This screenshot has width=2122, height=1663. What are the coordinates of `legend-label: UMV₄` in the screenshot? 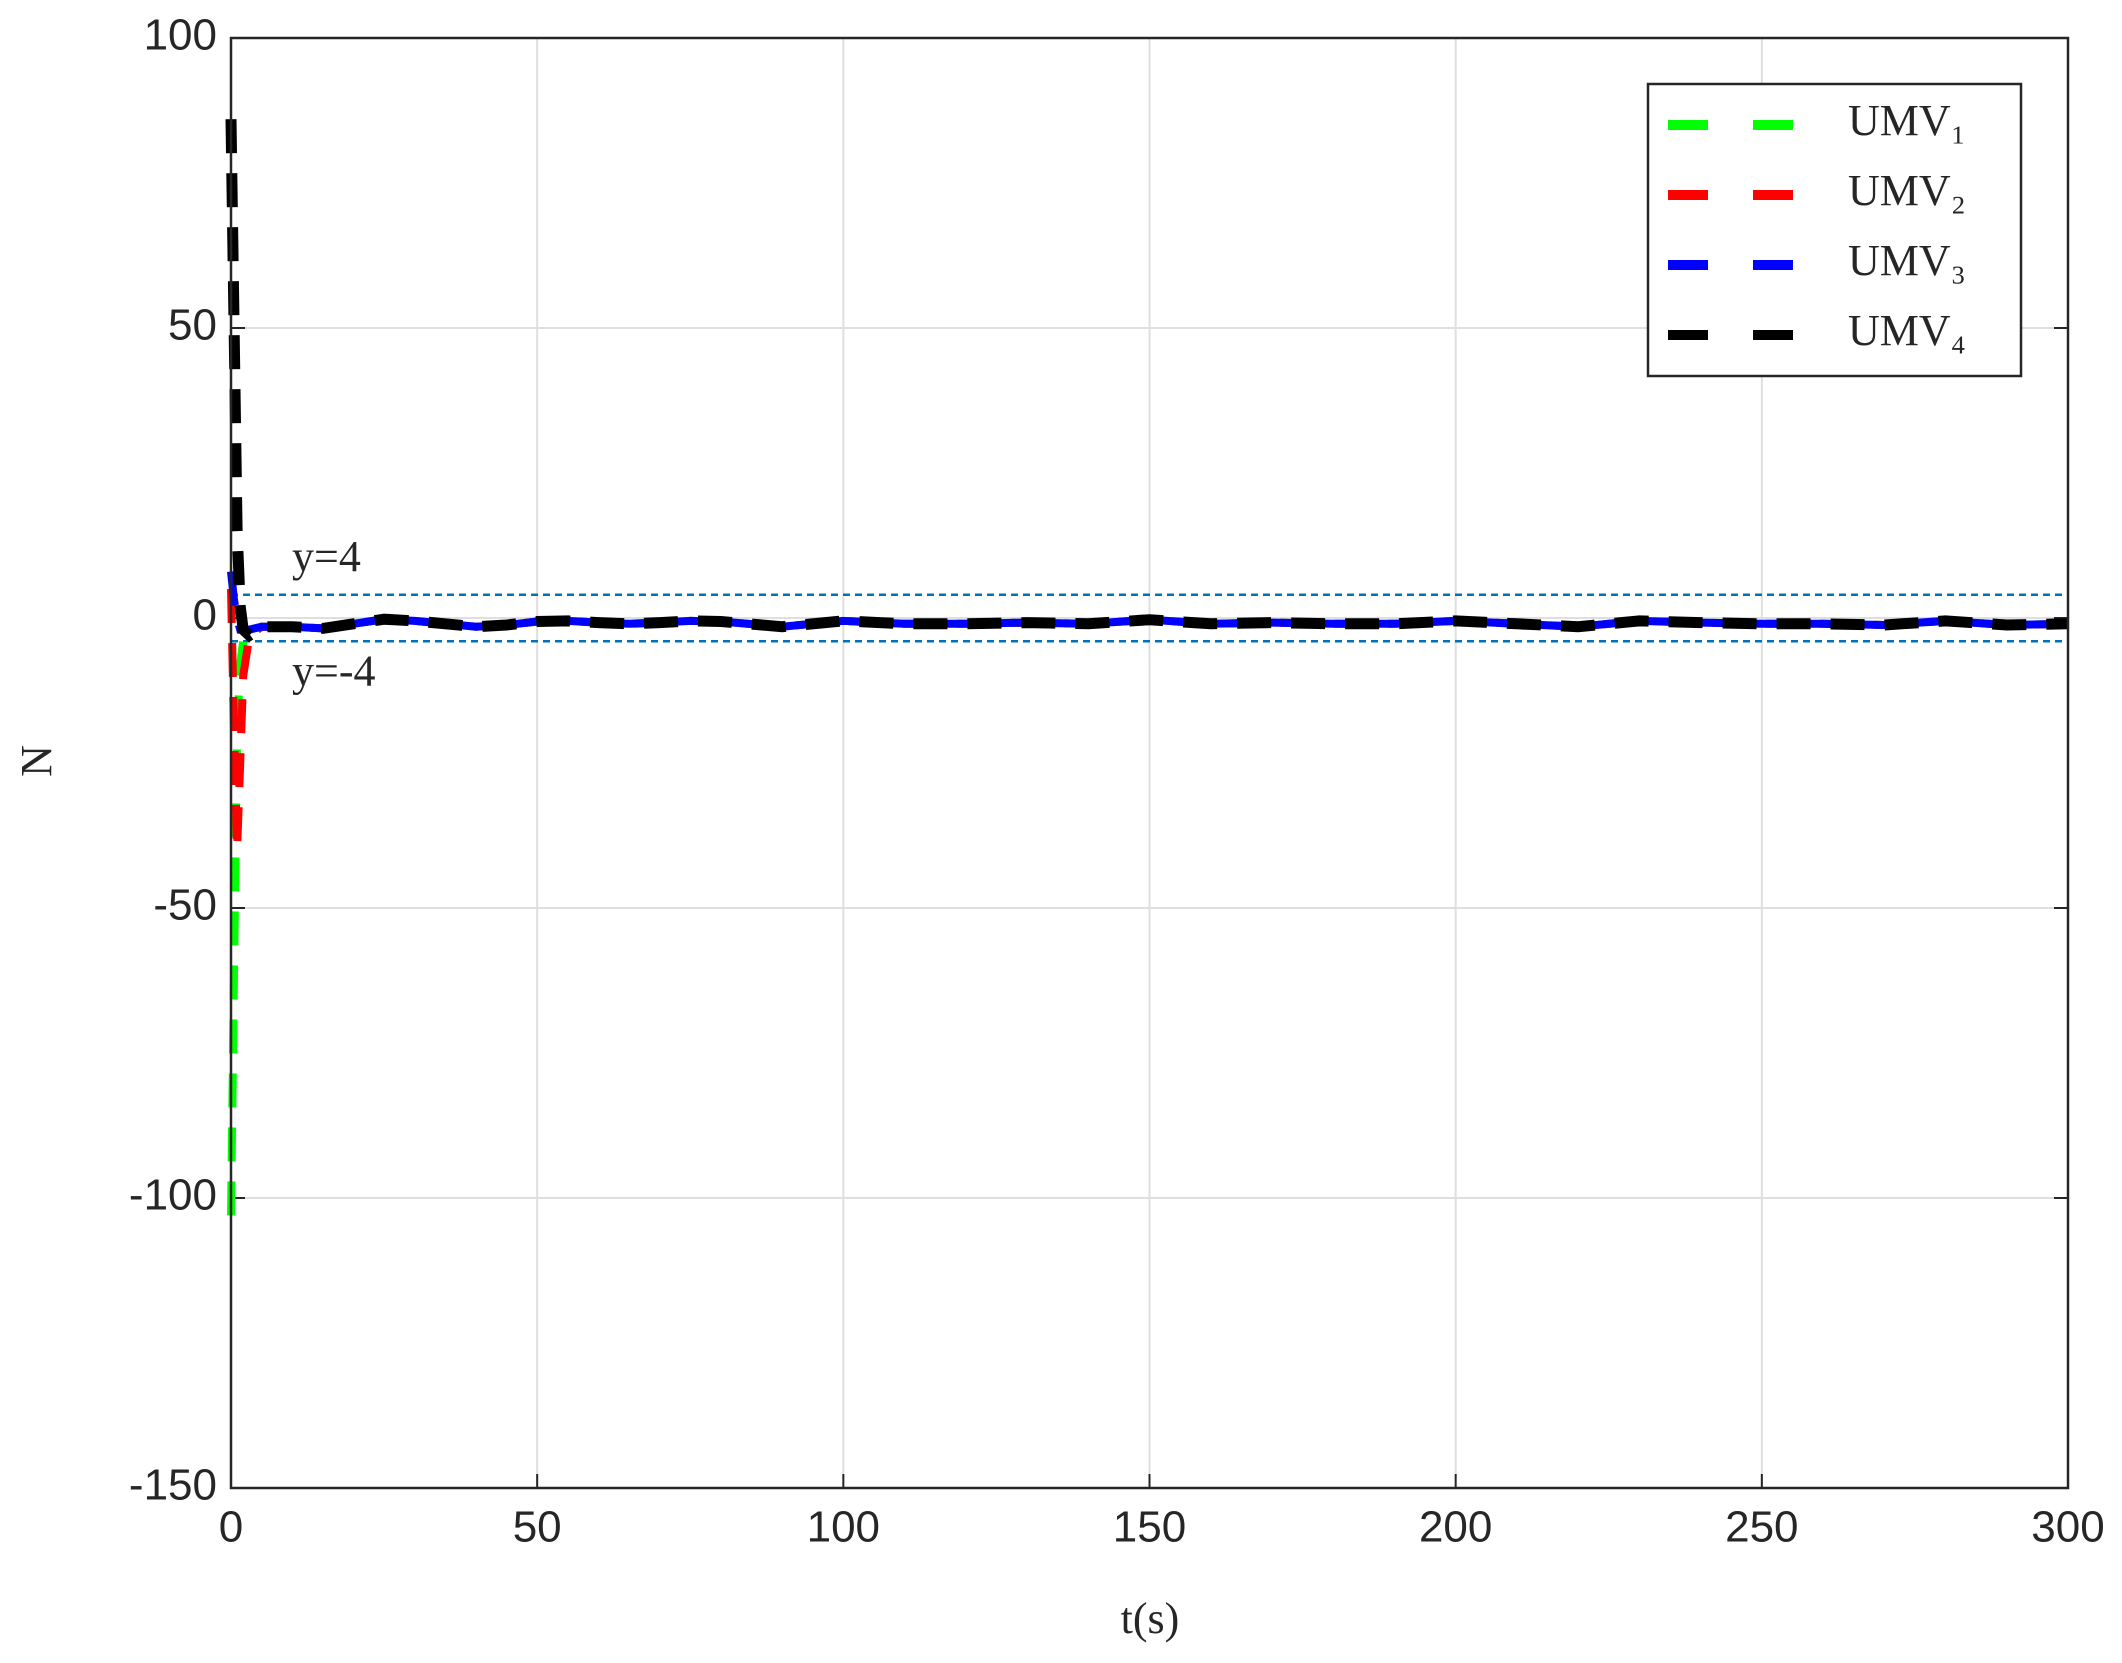 It's located at (1907, 330).